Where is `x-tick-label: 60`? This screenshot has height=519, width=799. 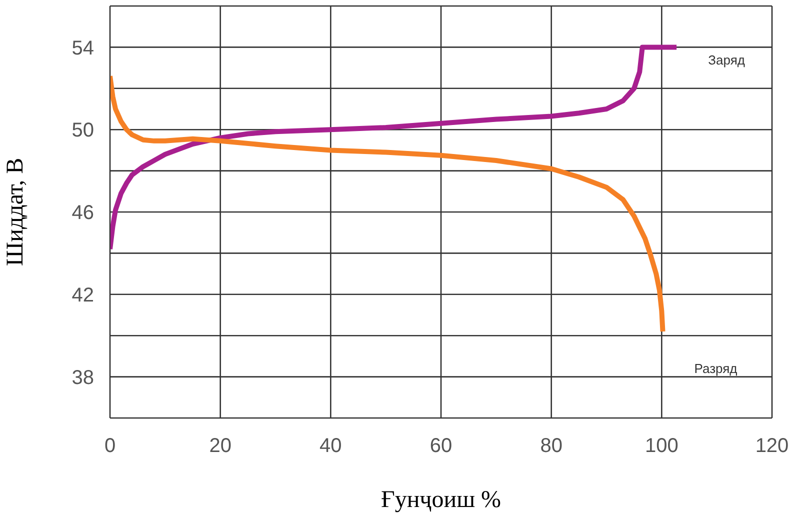
x-tick-label: 60 is located at coordinates (441, 446).